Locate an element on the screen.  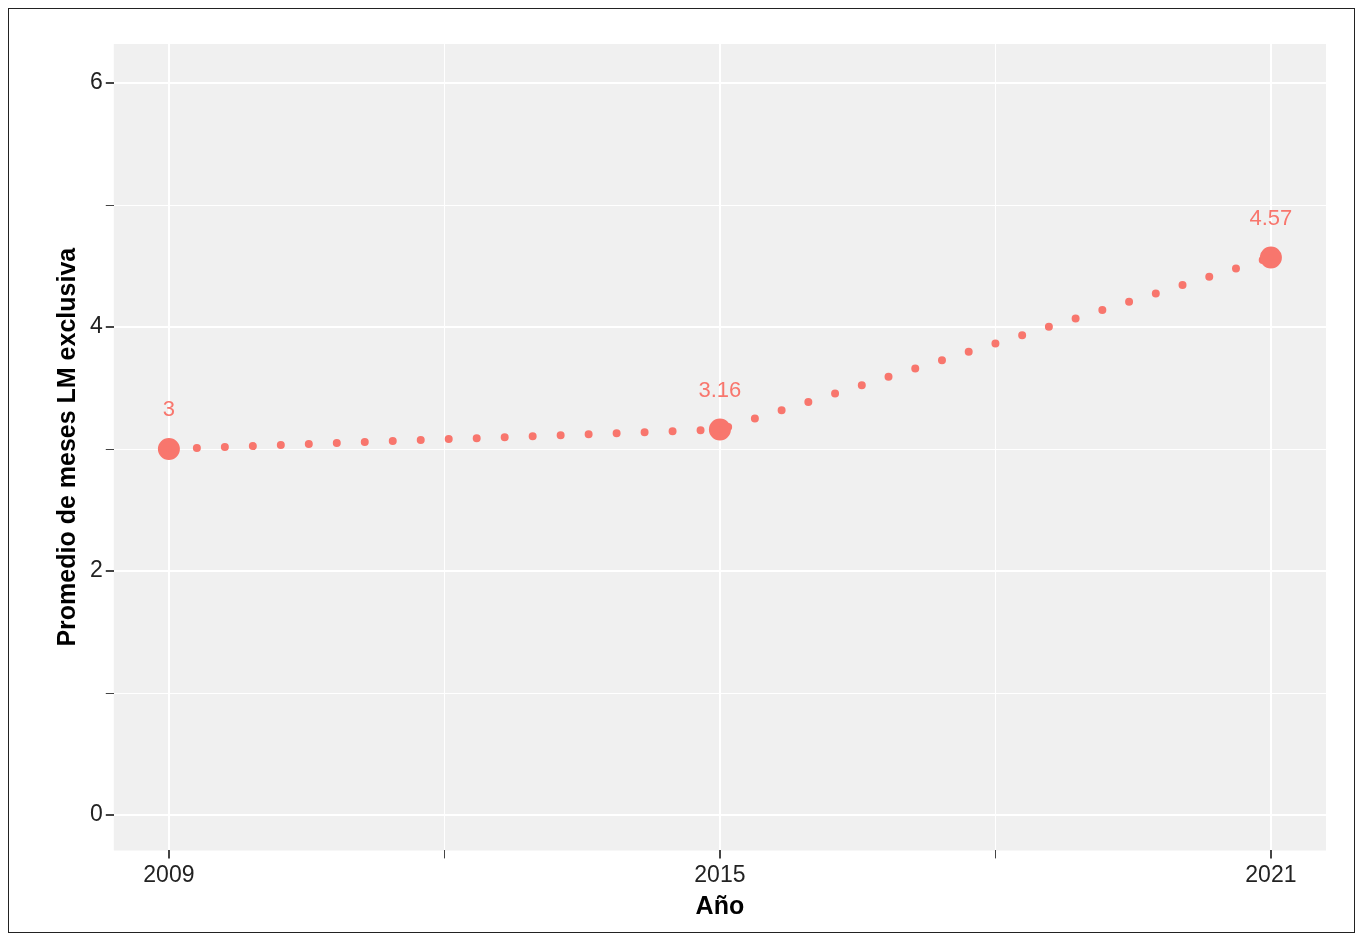
data-label: 3 is located at coordinates (169, 409).